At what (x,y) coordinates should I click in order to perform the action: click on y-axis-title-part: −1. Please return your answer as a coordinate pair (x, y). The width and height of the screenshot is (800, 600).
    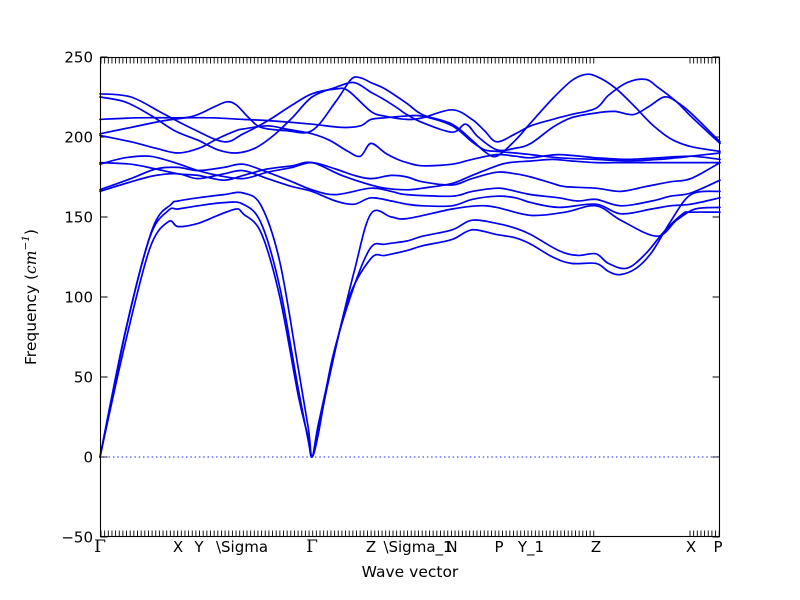
    Looking at the image, I should click on (26, 242).